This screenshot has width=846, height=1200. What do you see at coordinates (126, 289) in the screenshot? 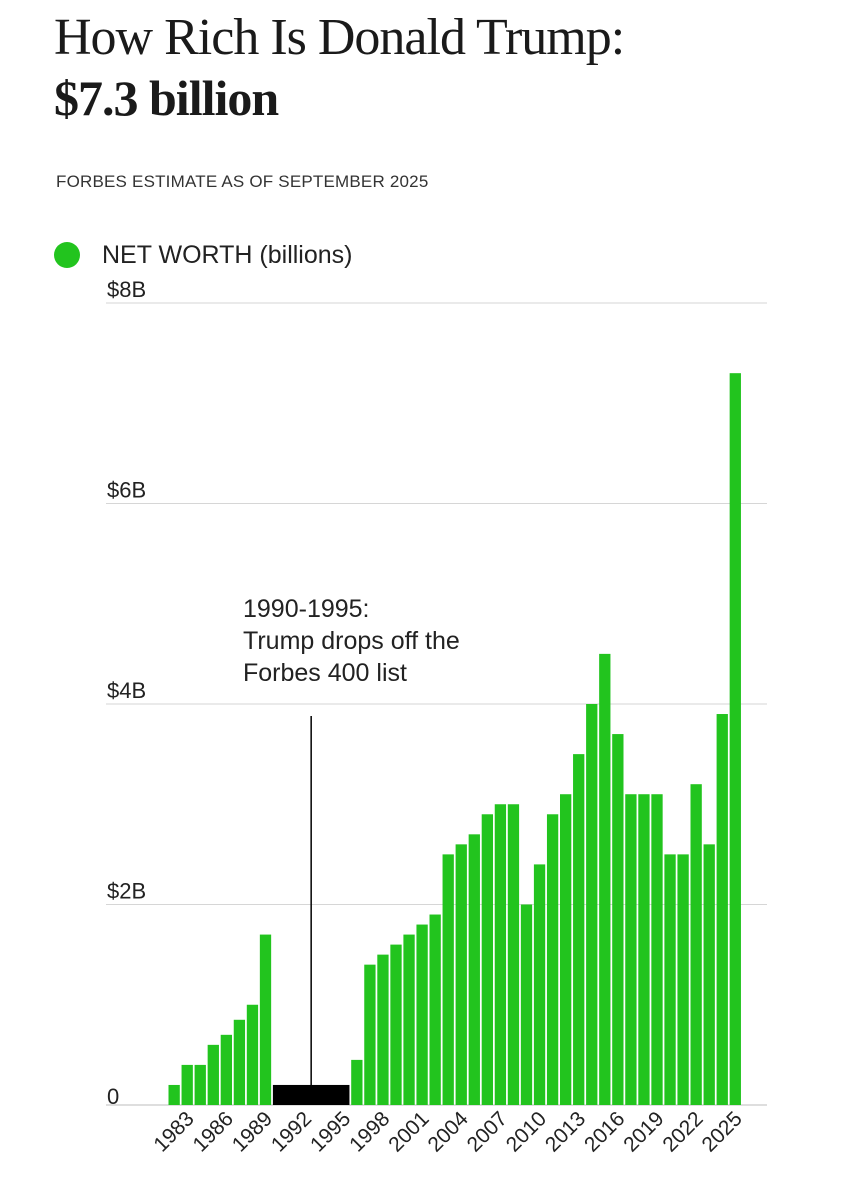
I see `y-tick-label: $8B` at bounding box center [126, 289].